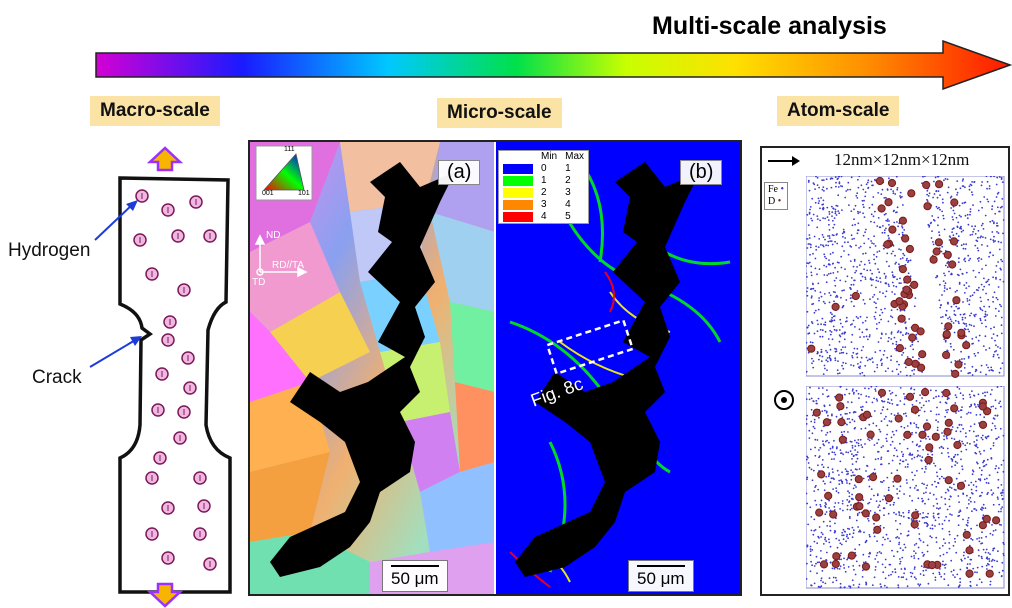 The height and width of the screenshot is (608, 1012). What do you see at coordinates (905, 487) in the screenshot?
I see `atom-box-bottom` at bounding box center [905, 487].